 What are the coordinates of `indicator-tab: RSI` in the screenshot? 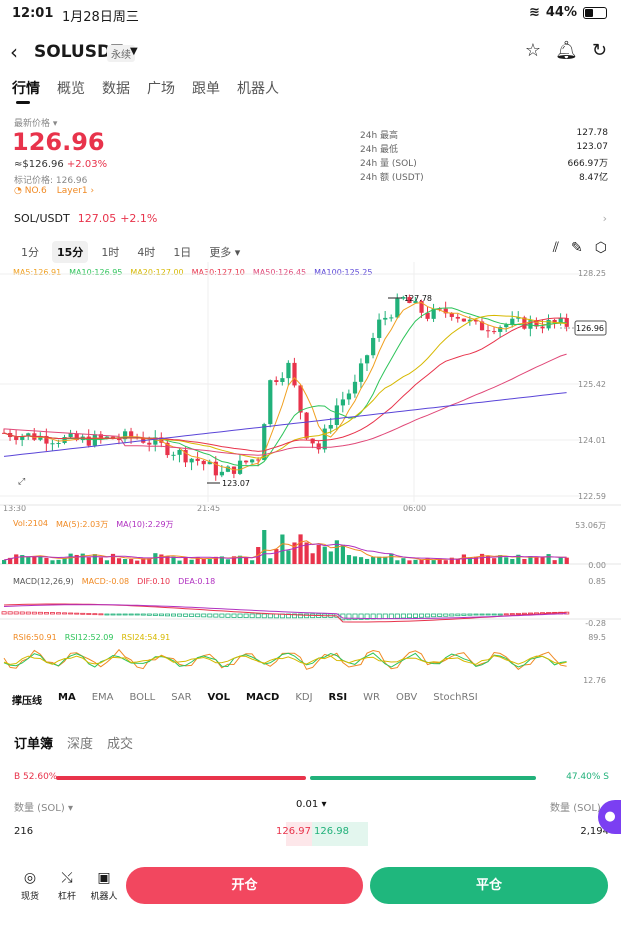 It's located at (338, 697).